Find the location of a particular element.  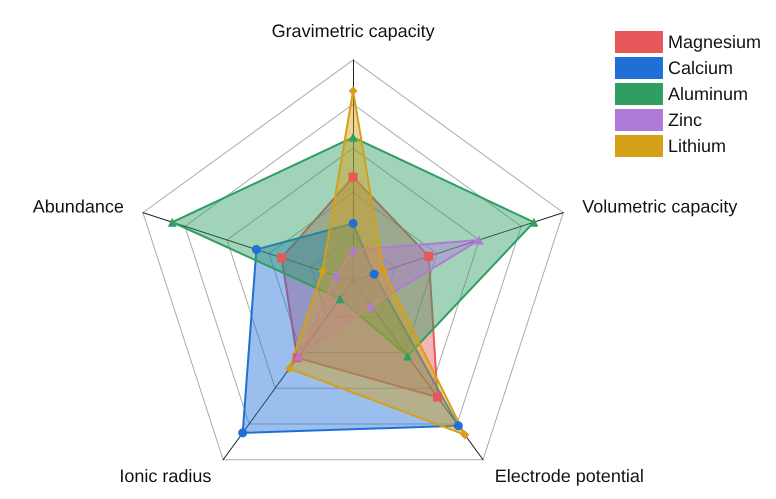

legend-label: Magnesium is located at coordinates (715, 42).